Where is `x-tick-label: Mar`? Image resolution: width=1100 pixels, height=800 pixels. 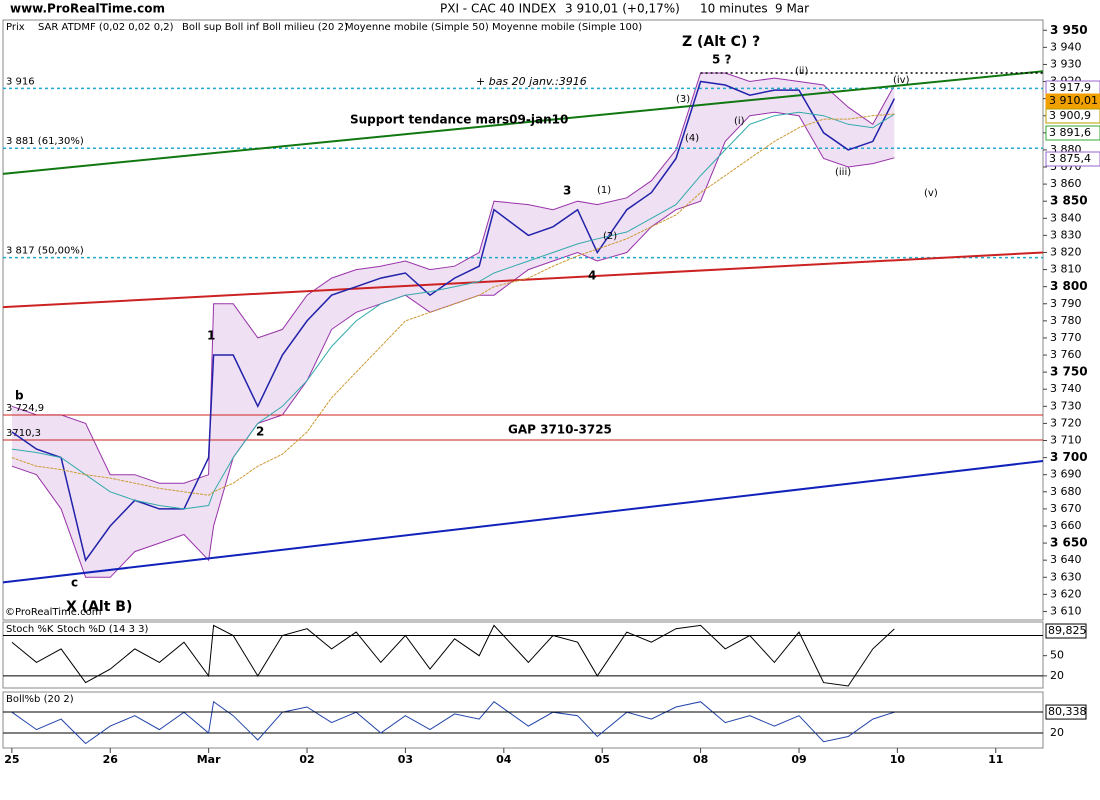
x-tick-label: Mar is located at coordinates (209, 759).